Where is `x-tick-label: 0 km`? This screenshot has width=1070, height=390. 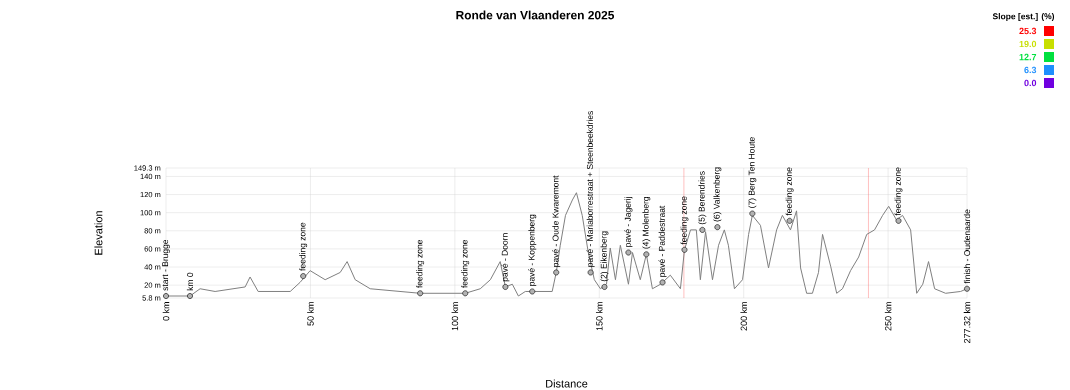 x-tick-label: 0 km is located at coordinates (166, 311).